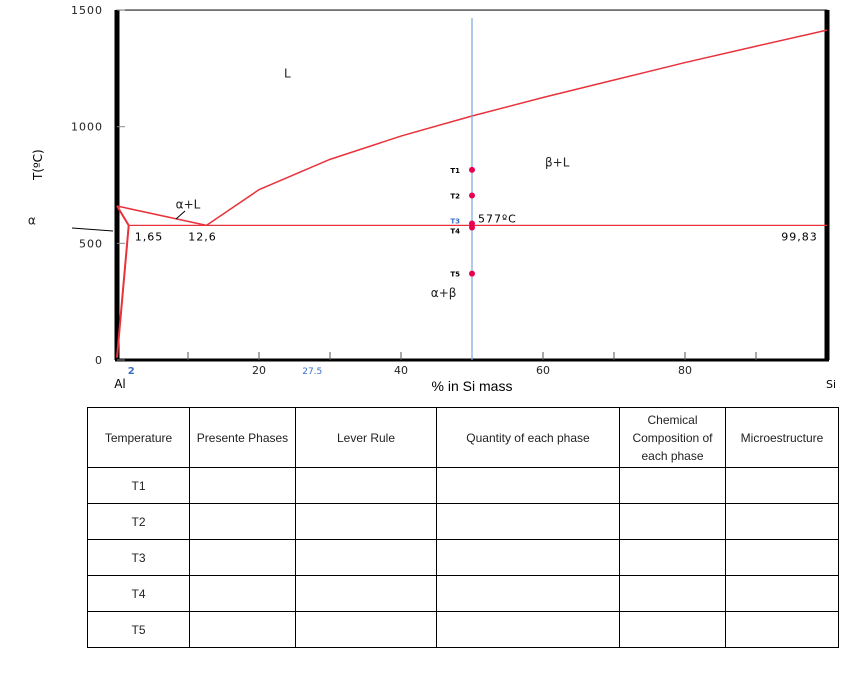 The width and height of the screenshot is (867, 679). Describe the element at coordinates (161, 216) in the screenshot. I see `liquidus-al-line` at that location.